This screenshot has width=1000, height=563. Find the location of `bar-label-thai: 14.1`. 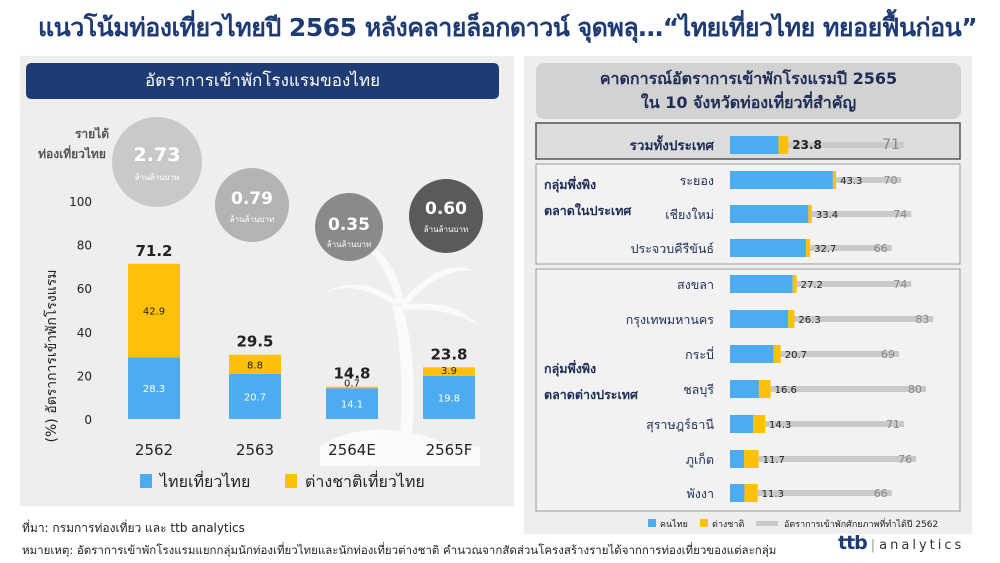

bar-label-thai: 14.1 is located at coordinates (352, 405).